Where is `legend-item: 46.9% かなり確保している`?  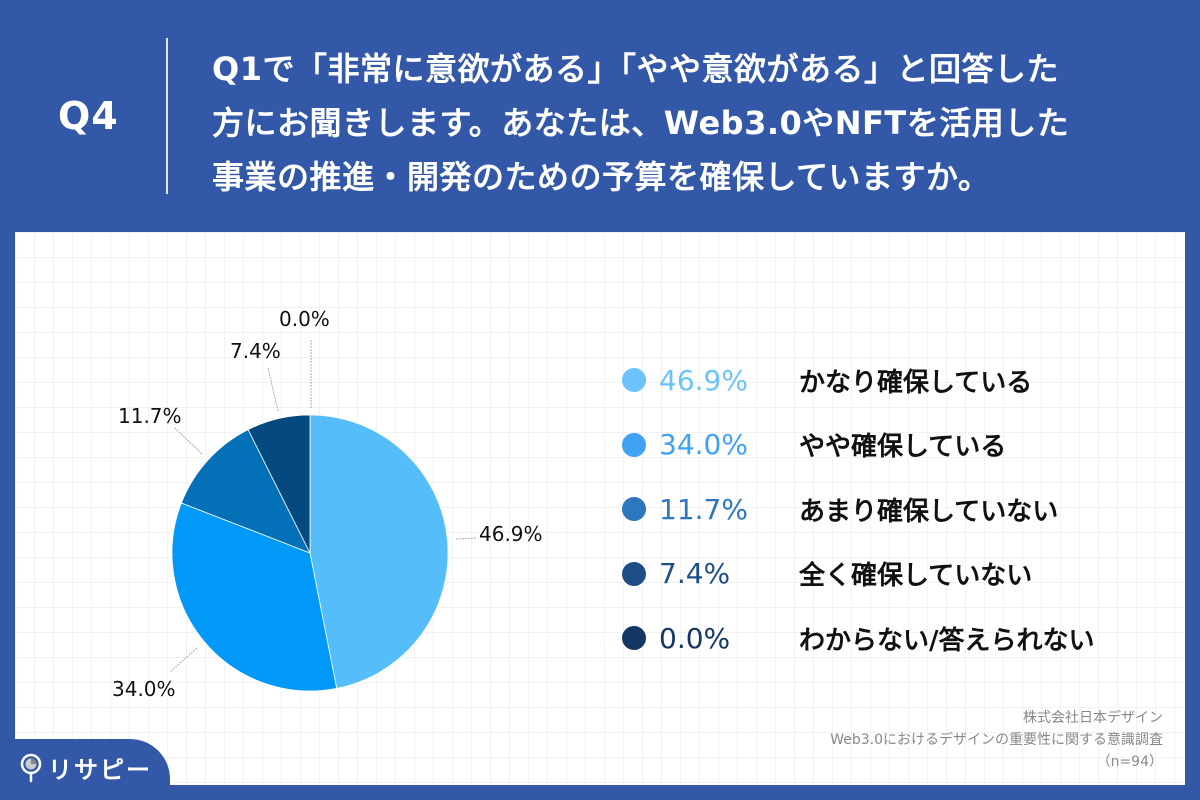
legend-item: 46.9% かなり確保している is located at coordinates (858, 380).